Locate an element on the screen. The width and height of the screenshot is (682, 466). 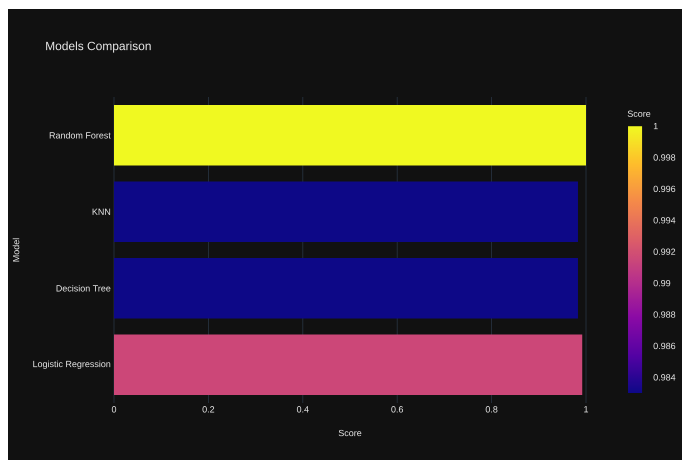
color-bar-label: 0.986 is located at coordinates (665, 346).